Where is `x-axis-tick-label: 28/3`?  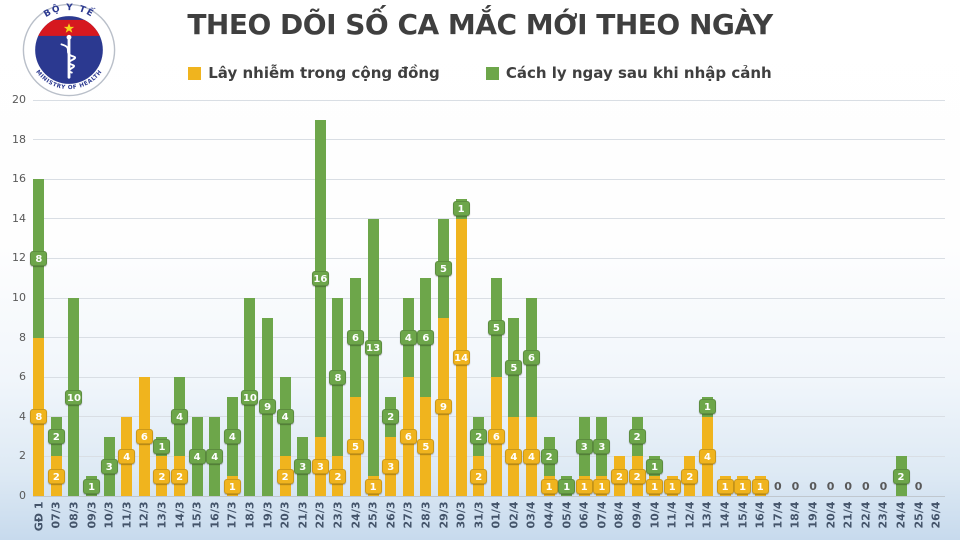
x-axis-tick-label: 28/3 is located at coordinates (426, 515).